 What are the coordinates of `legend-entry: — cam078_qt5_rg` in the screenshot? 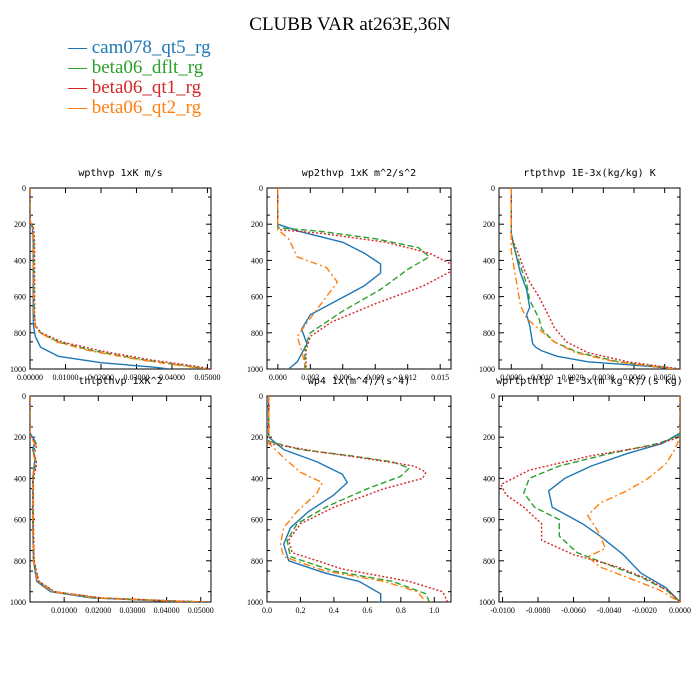 It's located at (139, 48).